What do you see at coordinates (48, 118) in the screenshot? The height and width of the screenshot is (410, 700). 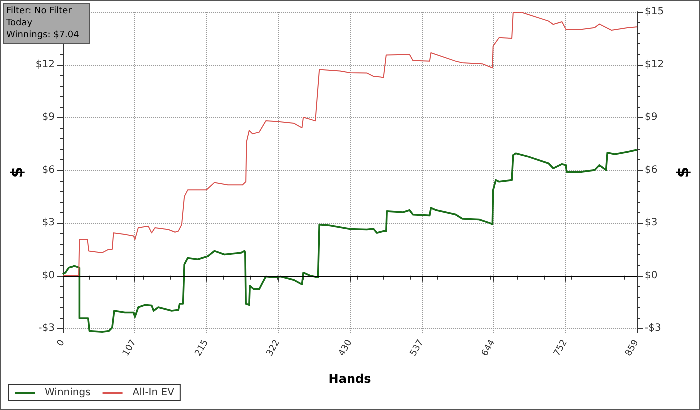 I see `y-tick-label: $9` at bounding box center [48, 118].